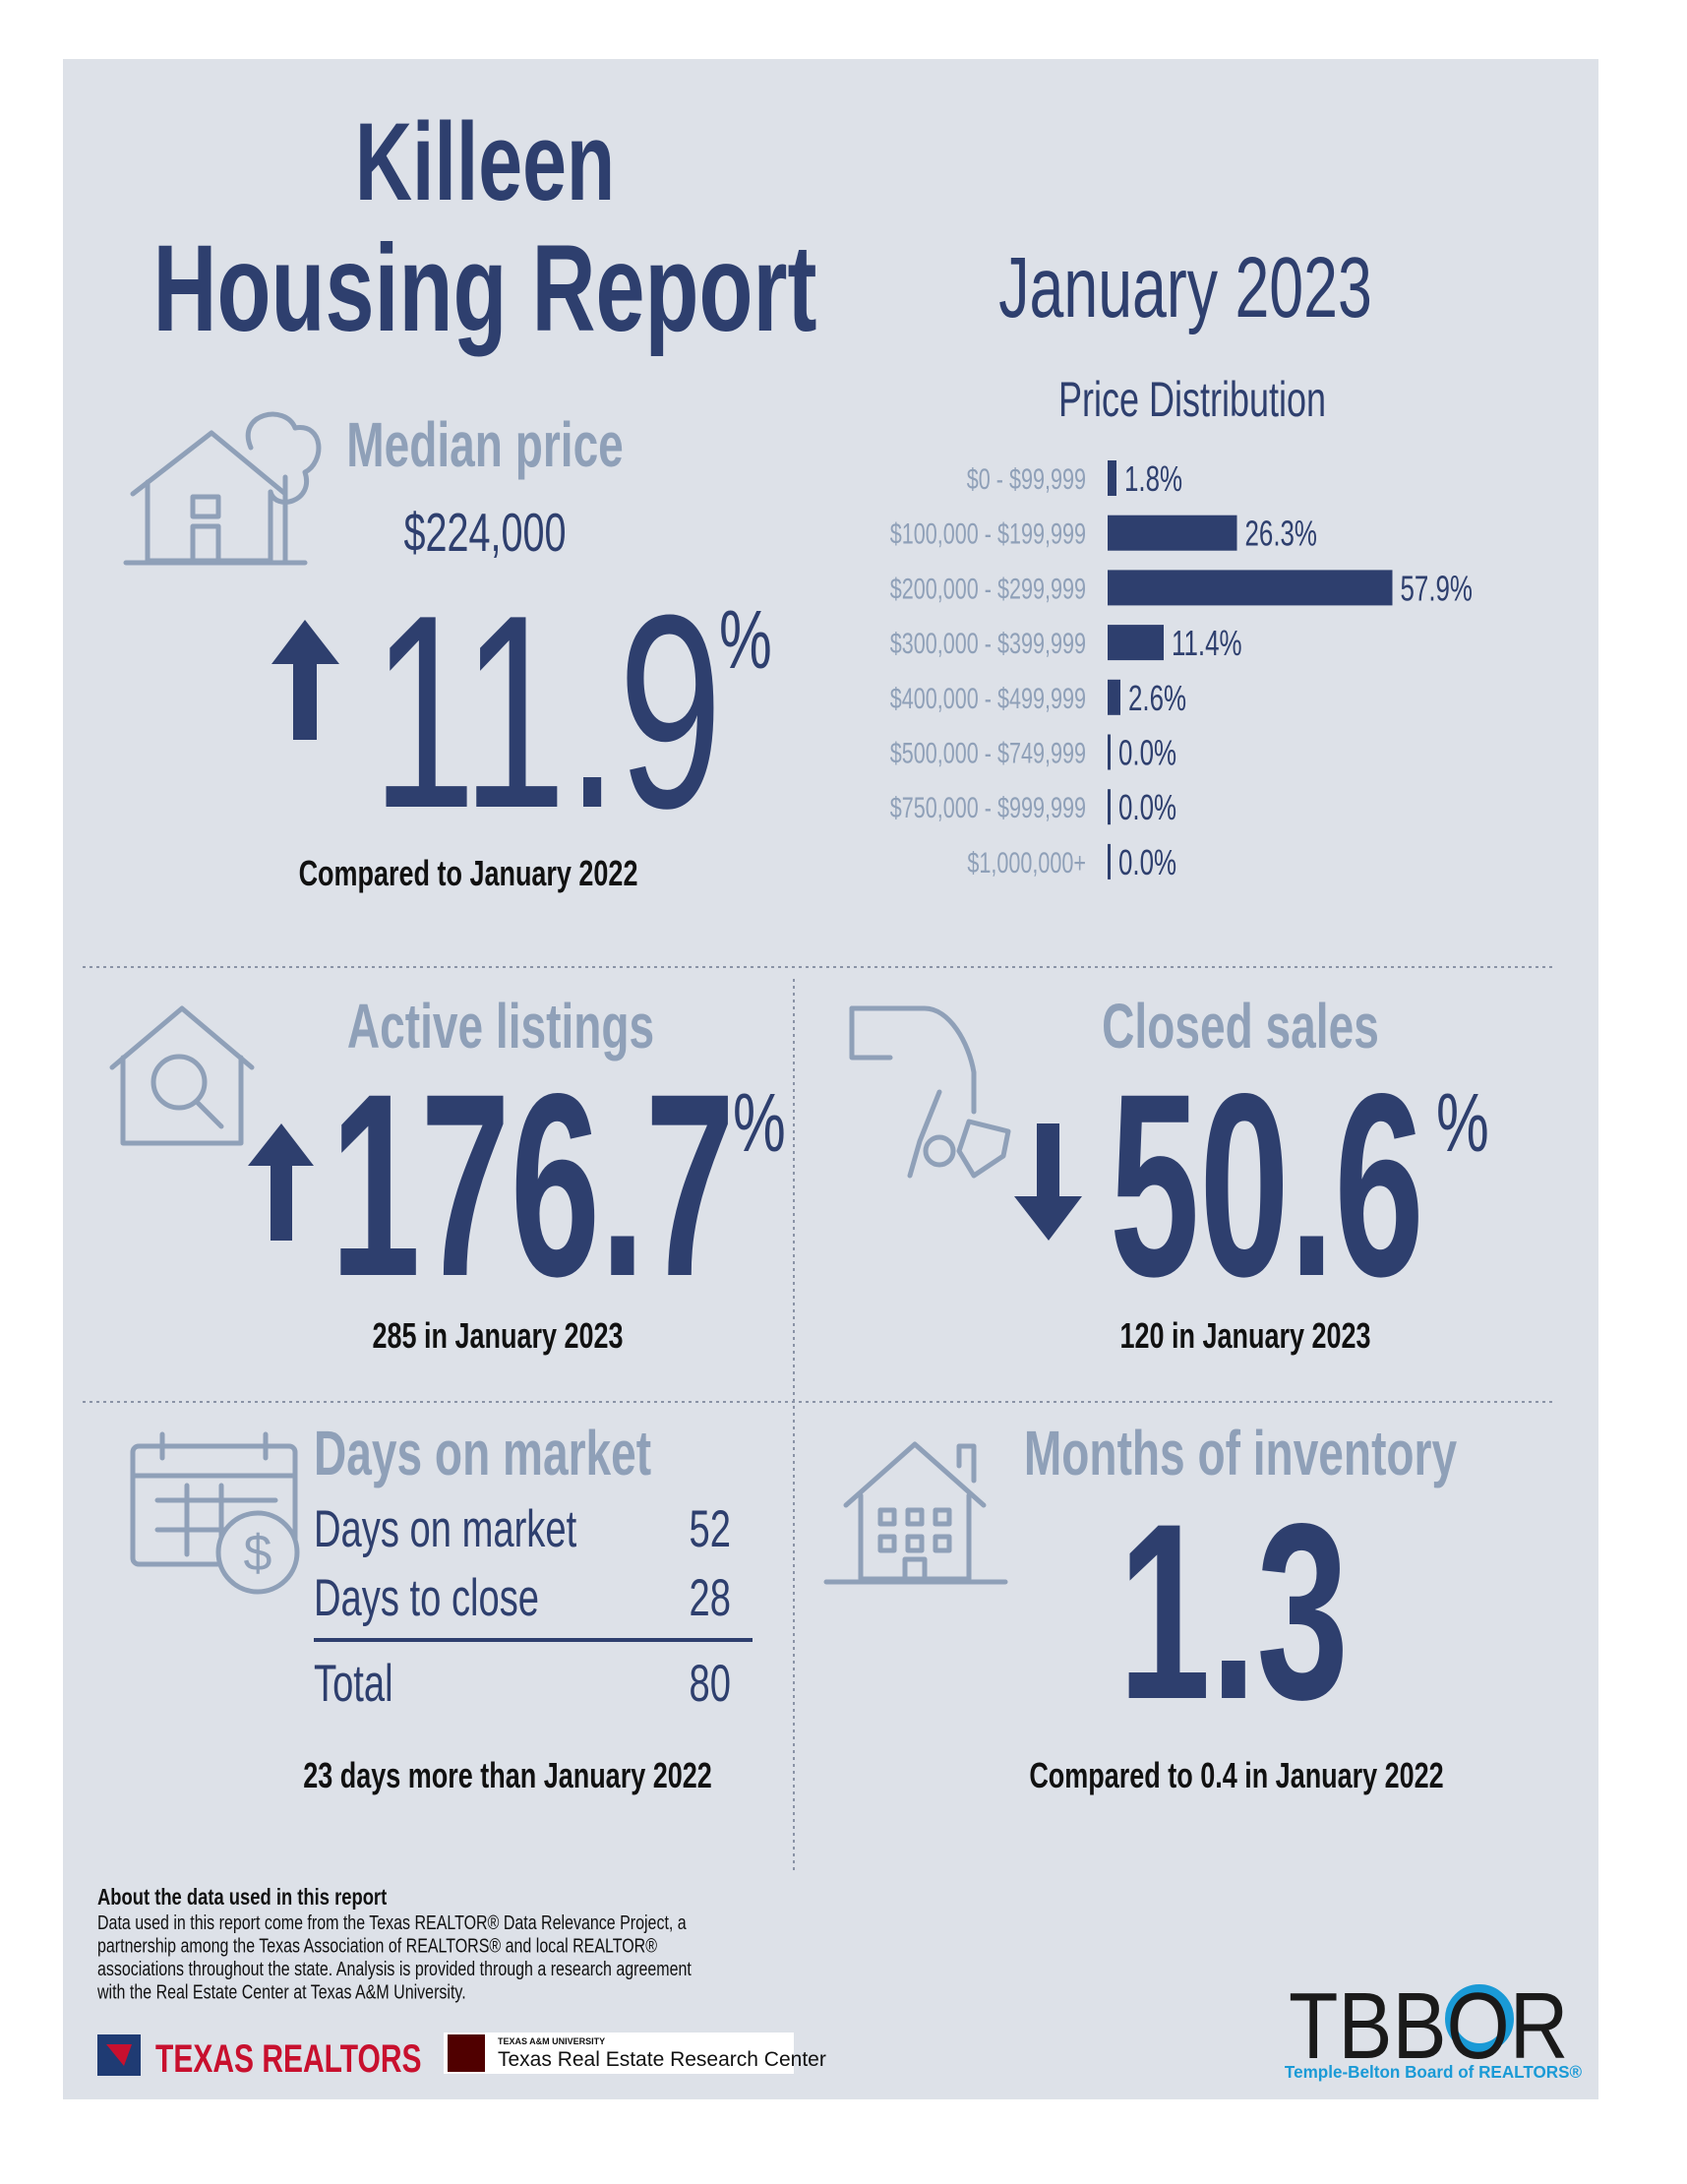  I want to click on tamu-small: TEXAS A&M UNIVERSITY, so click(551, 2041).